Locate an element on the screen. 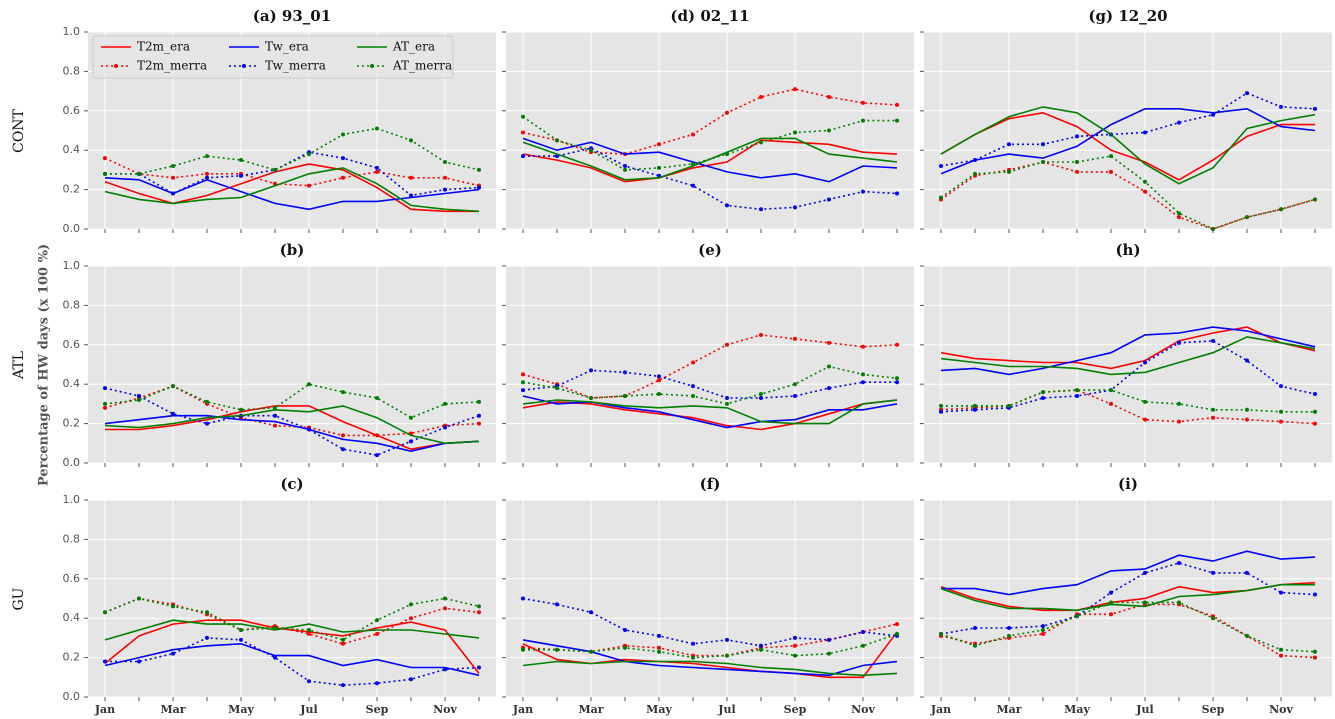  x-tick-label: Nov is located at coordinates (445, 709).